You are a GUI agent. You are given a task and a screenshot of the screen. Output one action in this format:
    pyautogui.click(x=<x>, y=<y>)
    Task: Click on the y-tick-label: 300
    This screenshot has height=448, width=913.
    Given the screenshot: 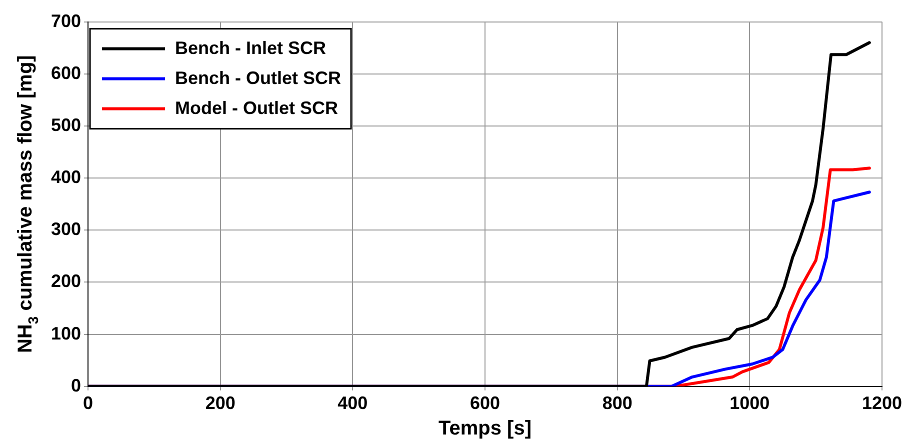 What is the action you would take?
    pyautogui.click(x=66, y=229)
    